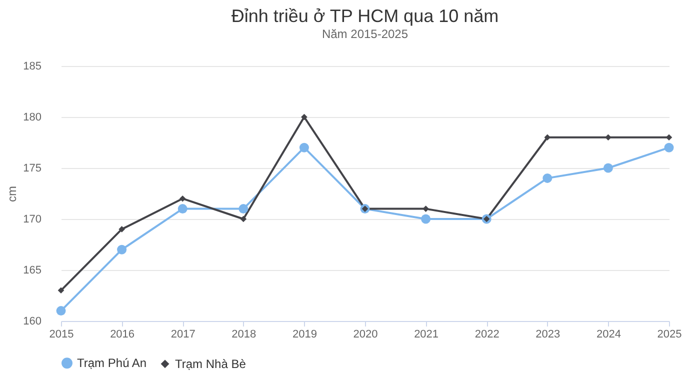 The image size is (696, 375). I want to click on chart-subtitle: Năm 2015-2025, so click(365, 34).